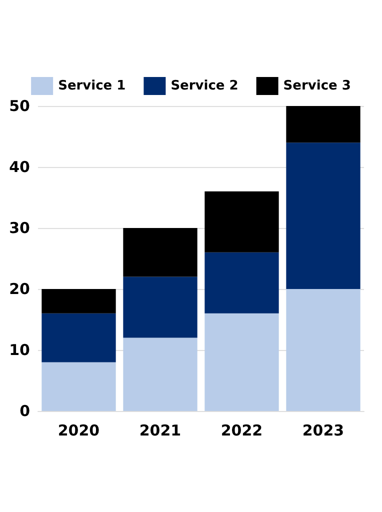 Image resolution: width=382 pixels, height=512 pixels. I want to click on x-tick-label: 2022, so click(241, 431).